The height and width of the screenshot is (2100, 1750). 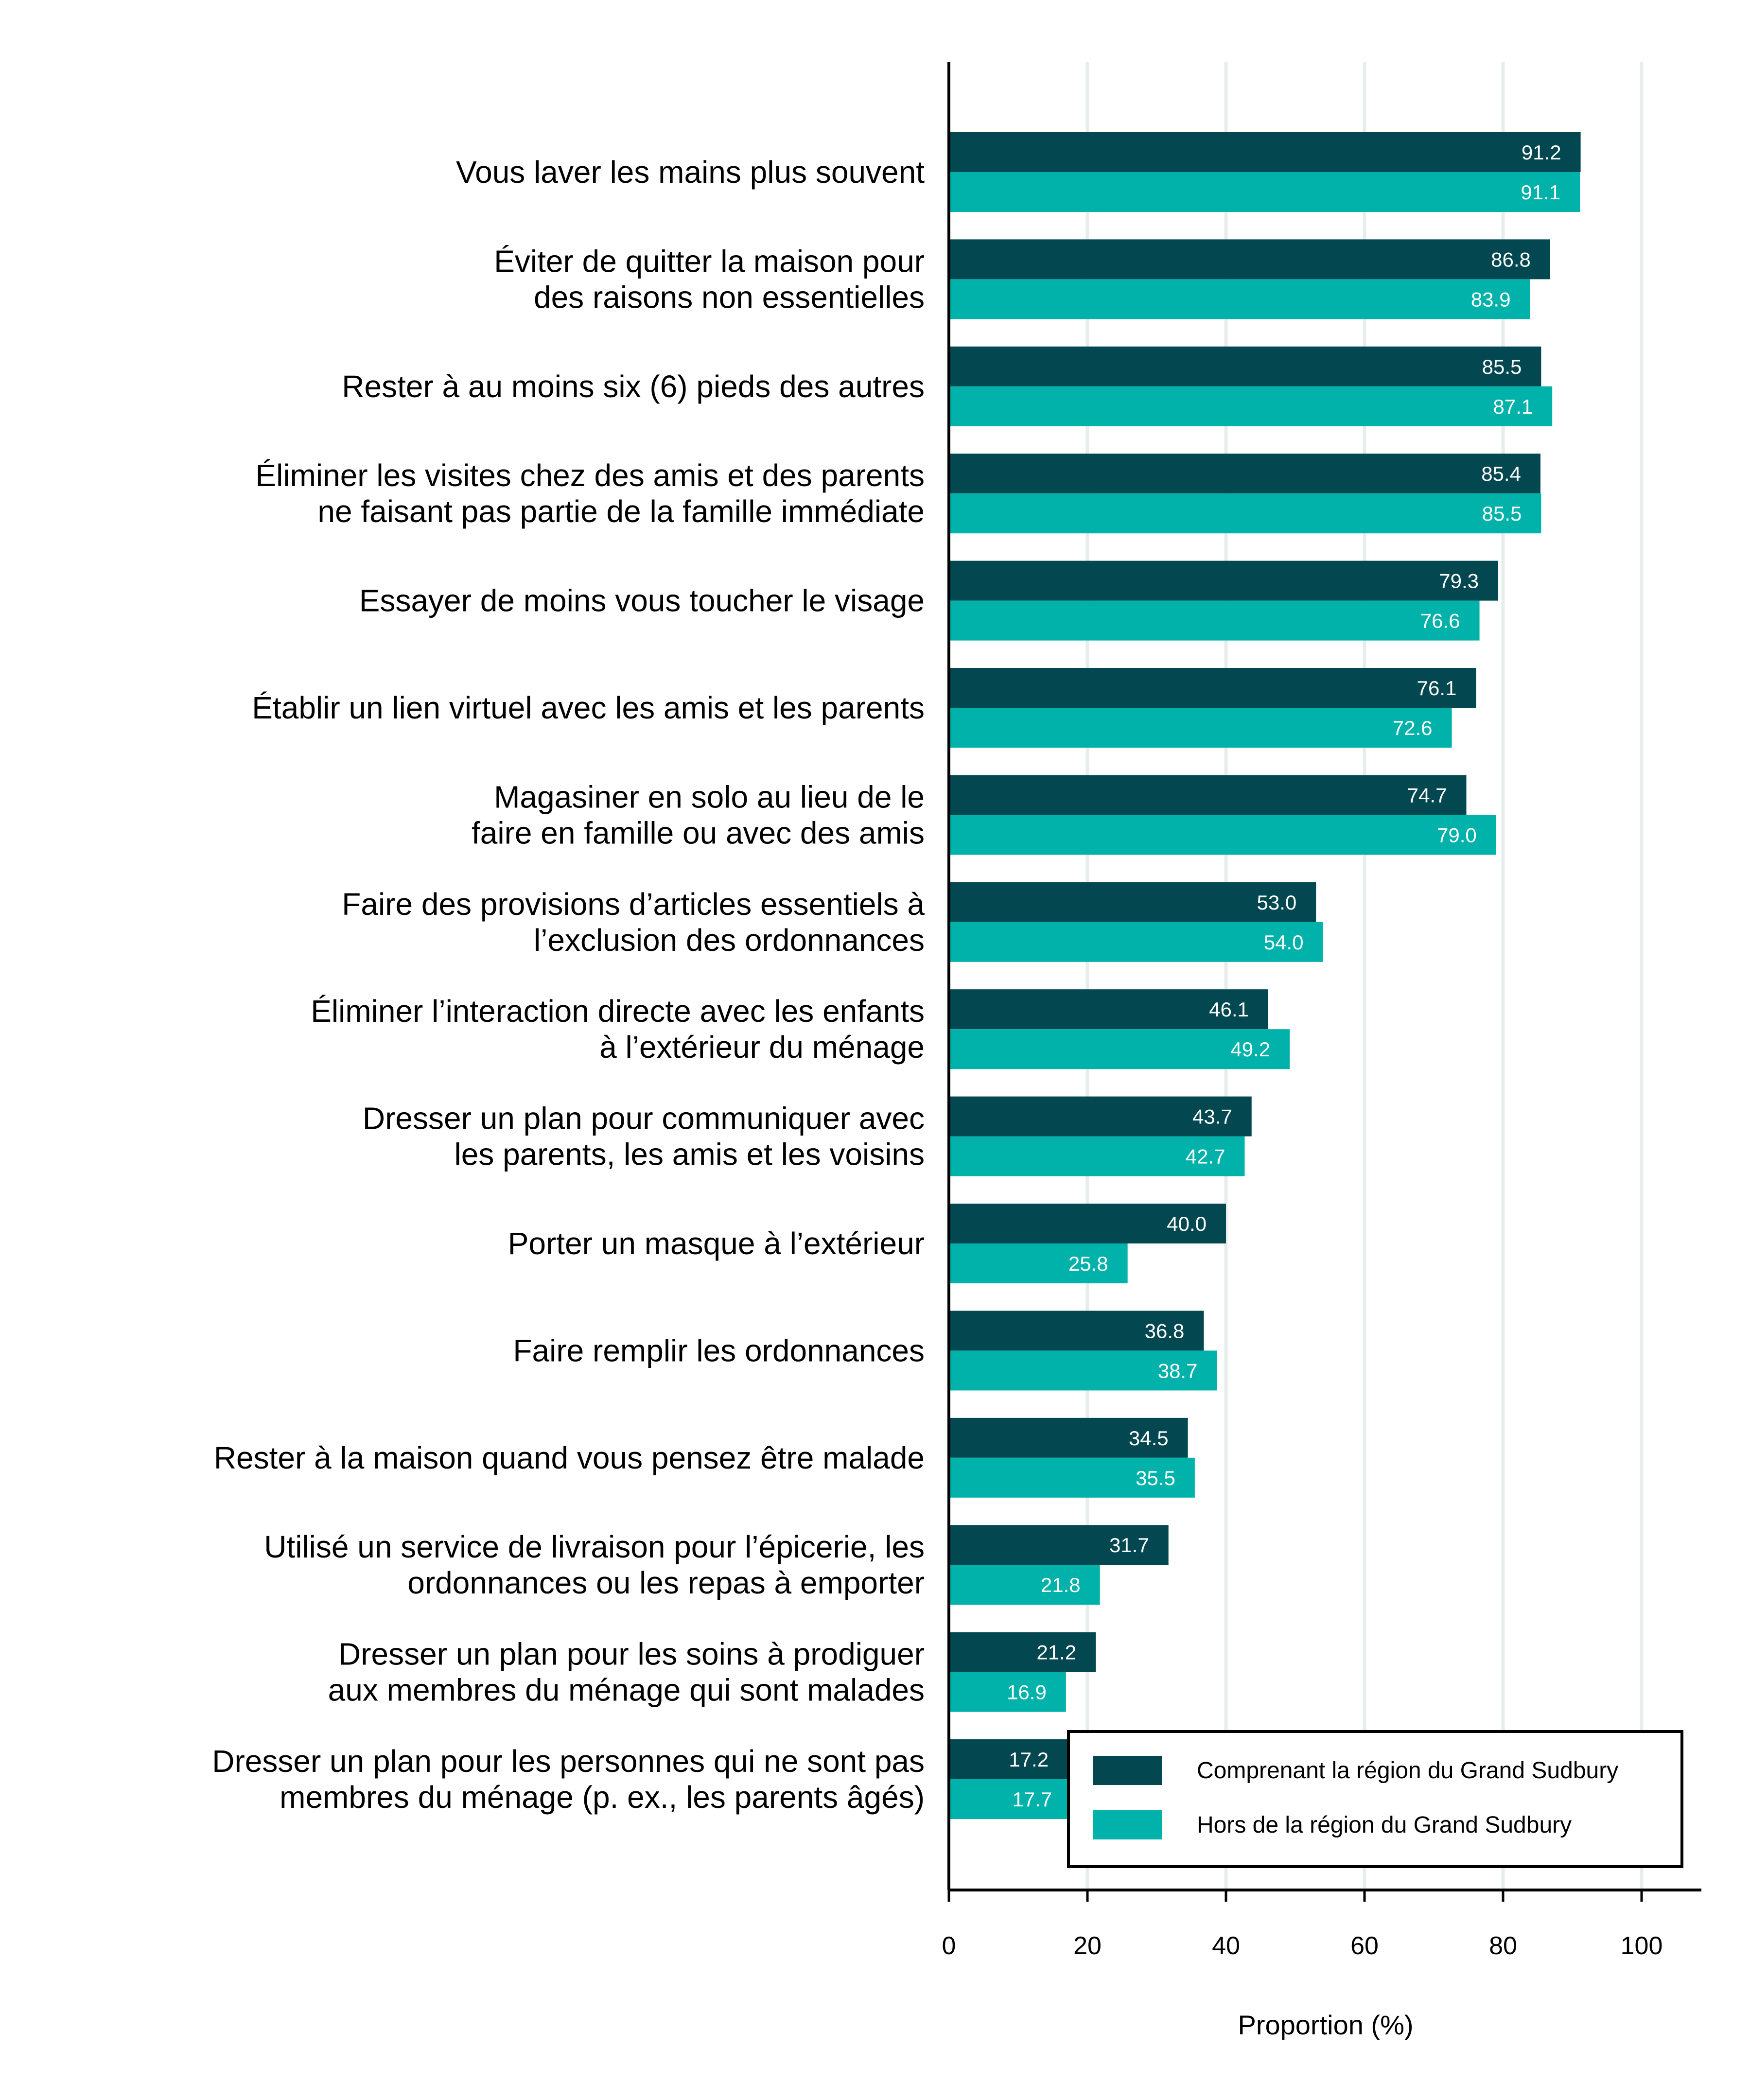 I want to click on bar-value-label: 87.1, so click(x=1513, y=406).